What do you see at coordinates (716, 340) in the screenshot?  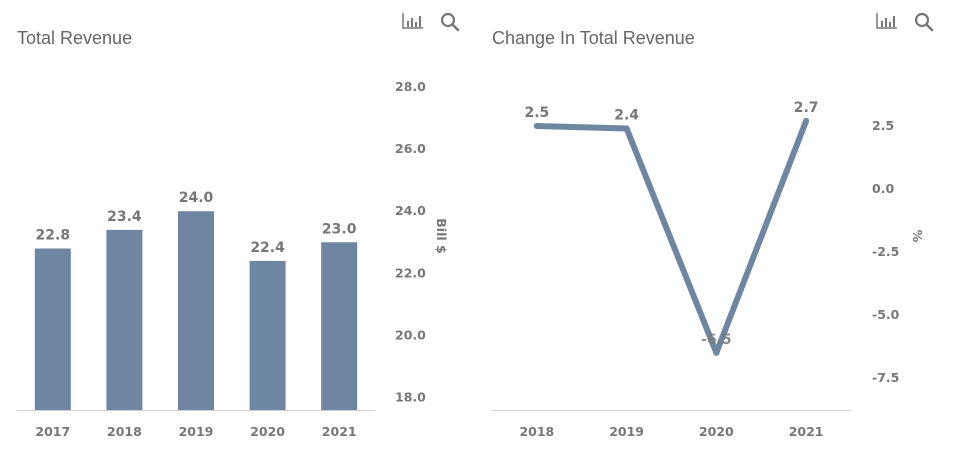 I see `data-label: -6.5` at bounding box center [716, 340].